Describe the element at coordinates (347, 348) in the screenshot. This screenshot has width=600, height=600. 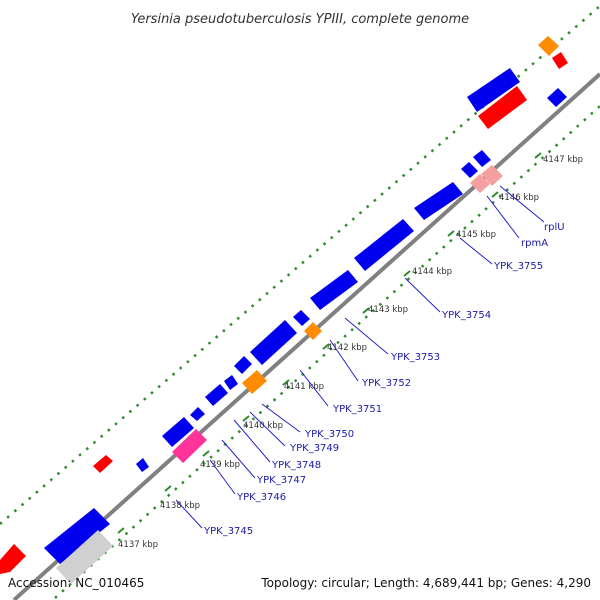
I see `kbp-label-4142: 4142 kbp` at that location.